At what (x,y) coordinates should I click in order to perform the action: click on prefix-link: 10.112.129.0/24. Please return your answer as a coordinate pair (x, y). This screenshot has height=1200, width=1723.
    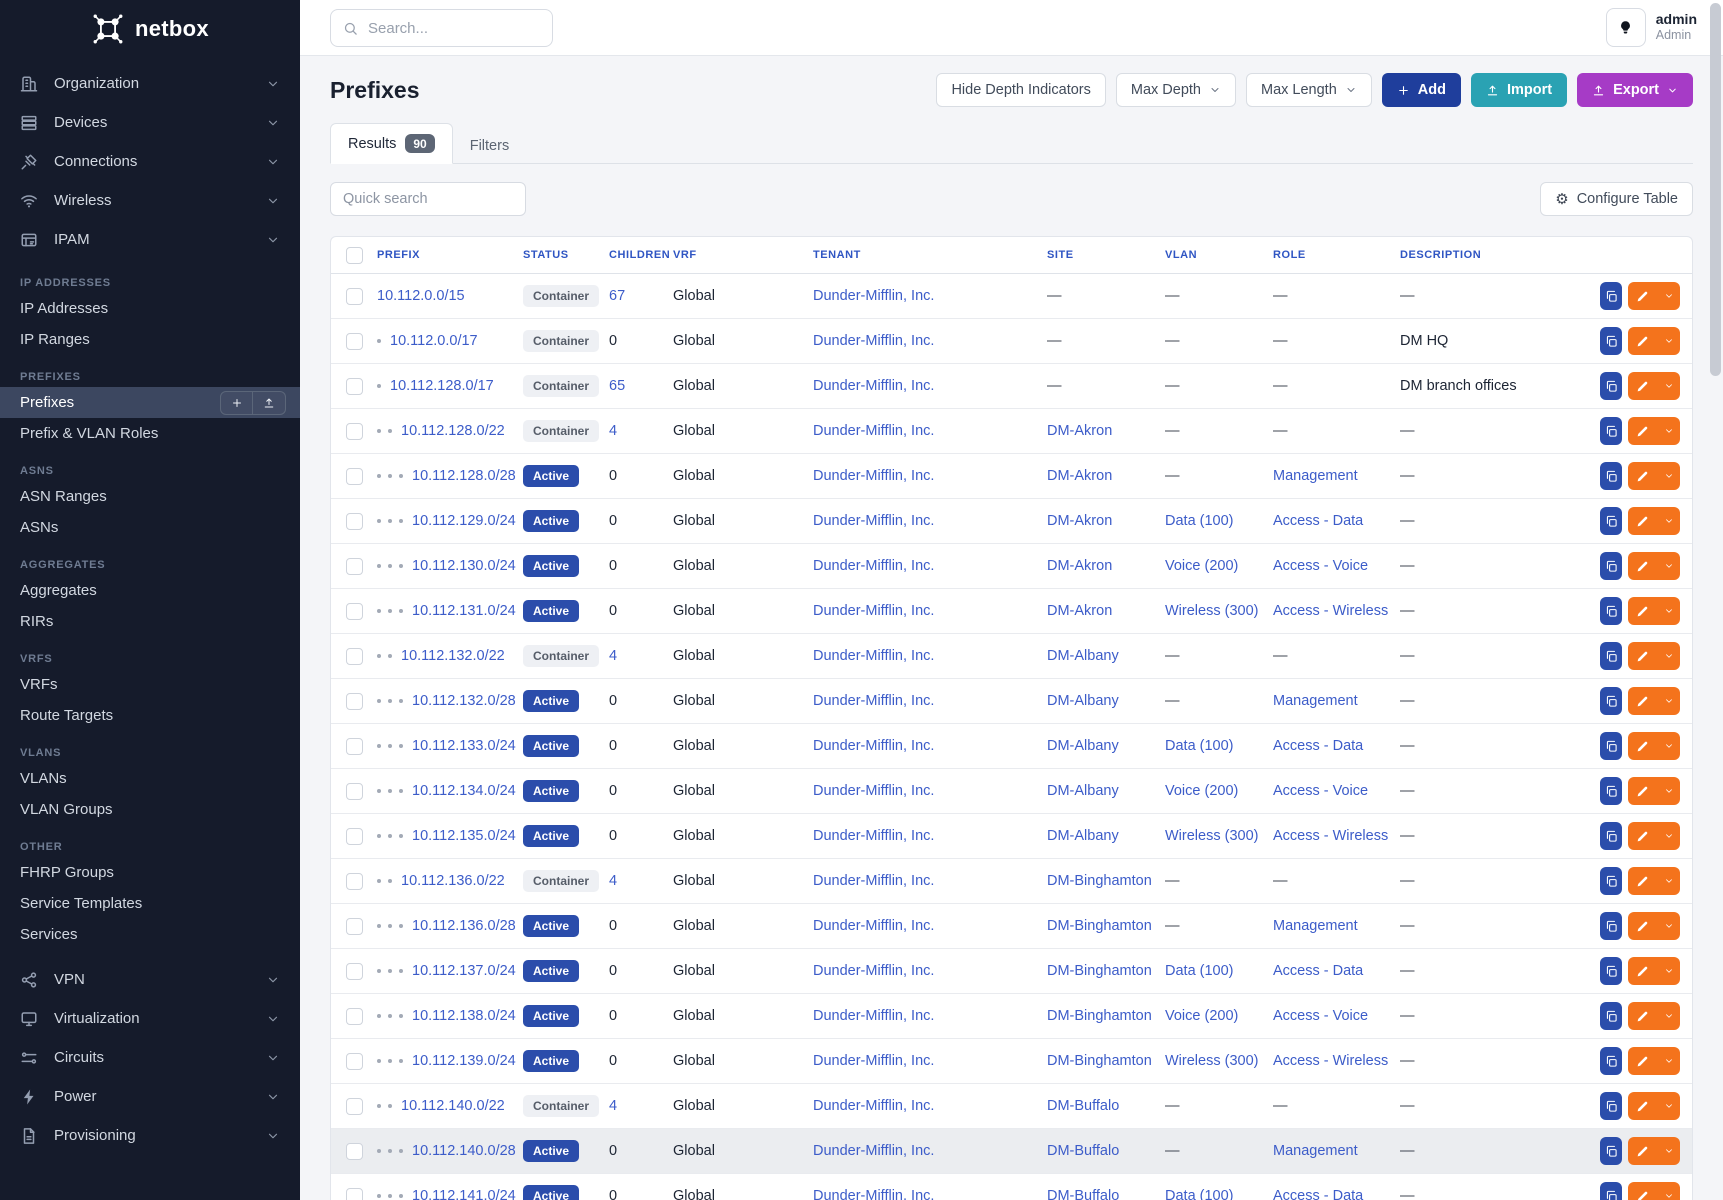
    Looking at the image, I should click on (464, 521).